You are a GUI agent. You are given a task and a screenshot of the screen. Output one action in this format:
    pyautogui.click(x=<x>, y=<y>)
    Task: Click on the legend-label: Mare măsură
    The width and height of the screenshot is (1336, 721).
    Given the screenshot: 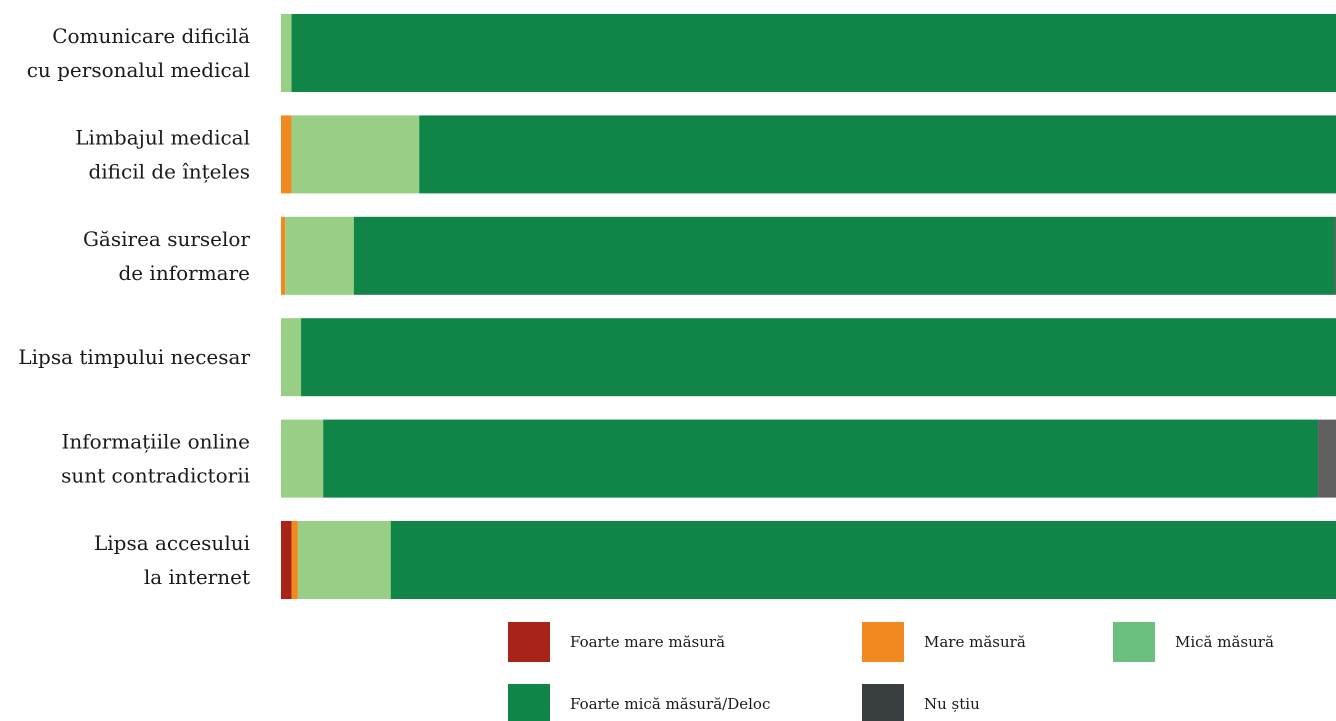 What is the action you would take?
    pyautogui.click(x=975, y=642)
    